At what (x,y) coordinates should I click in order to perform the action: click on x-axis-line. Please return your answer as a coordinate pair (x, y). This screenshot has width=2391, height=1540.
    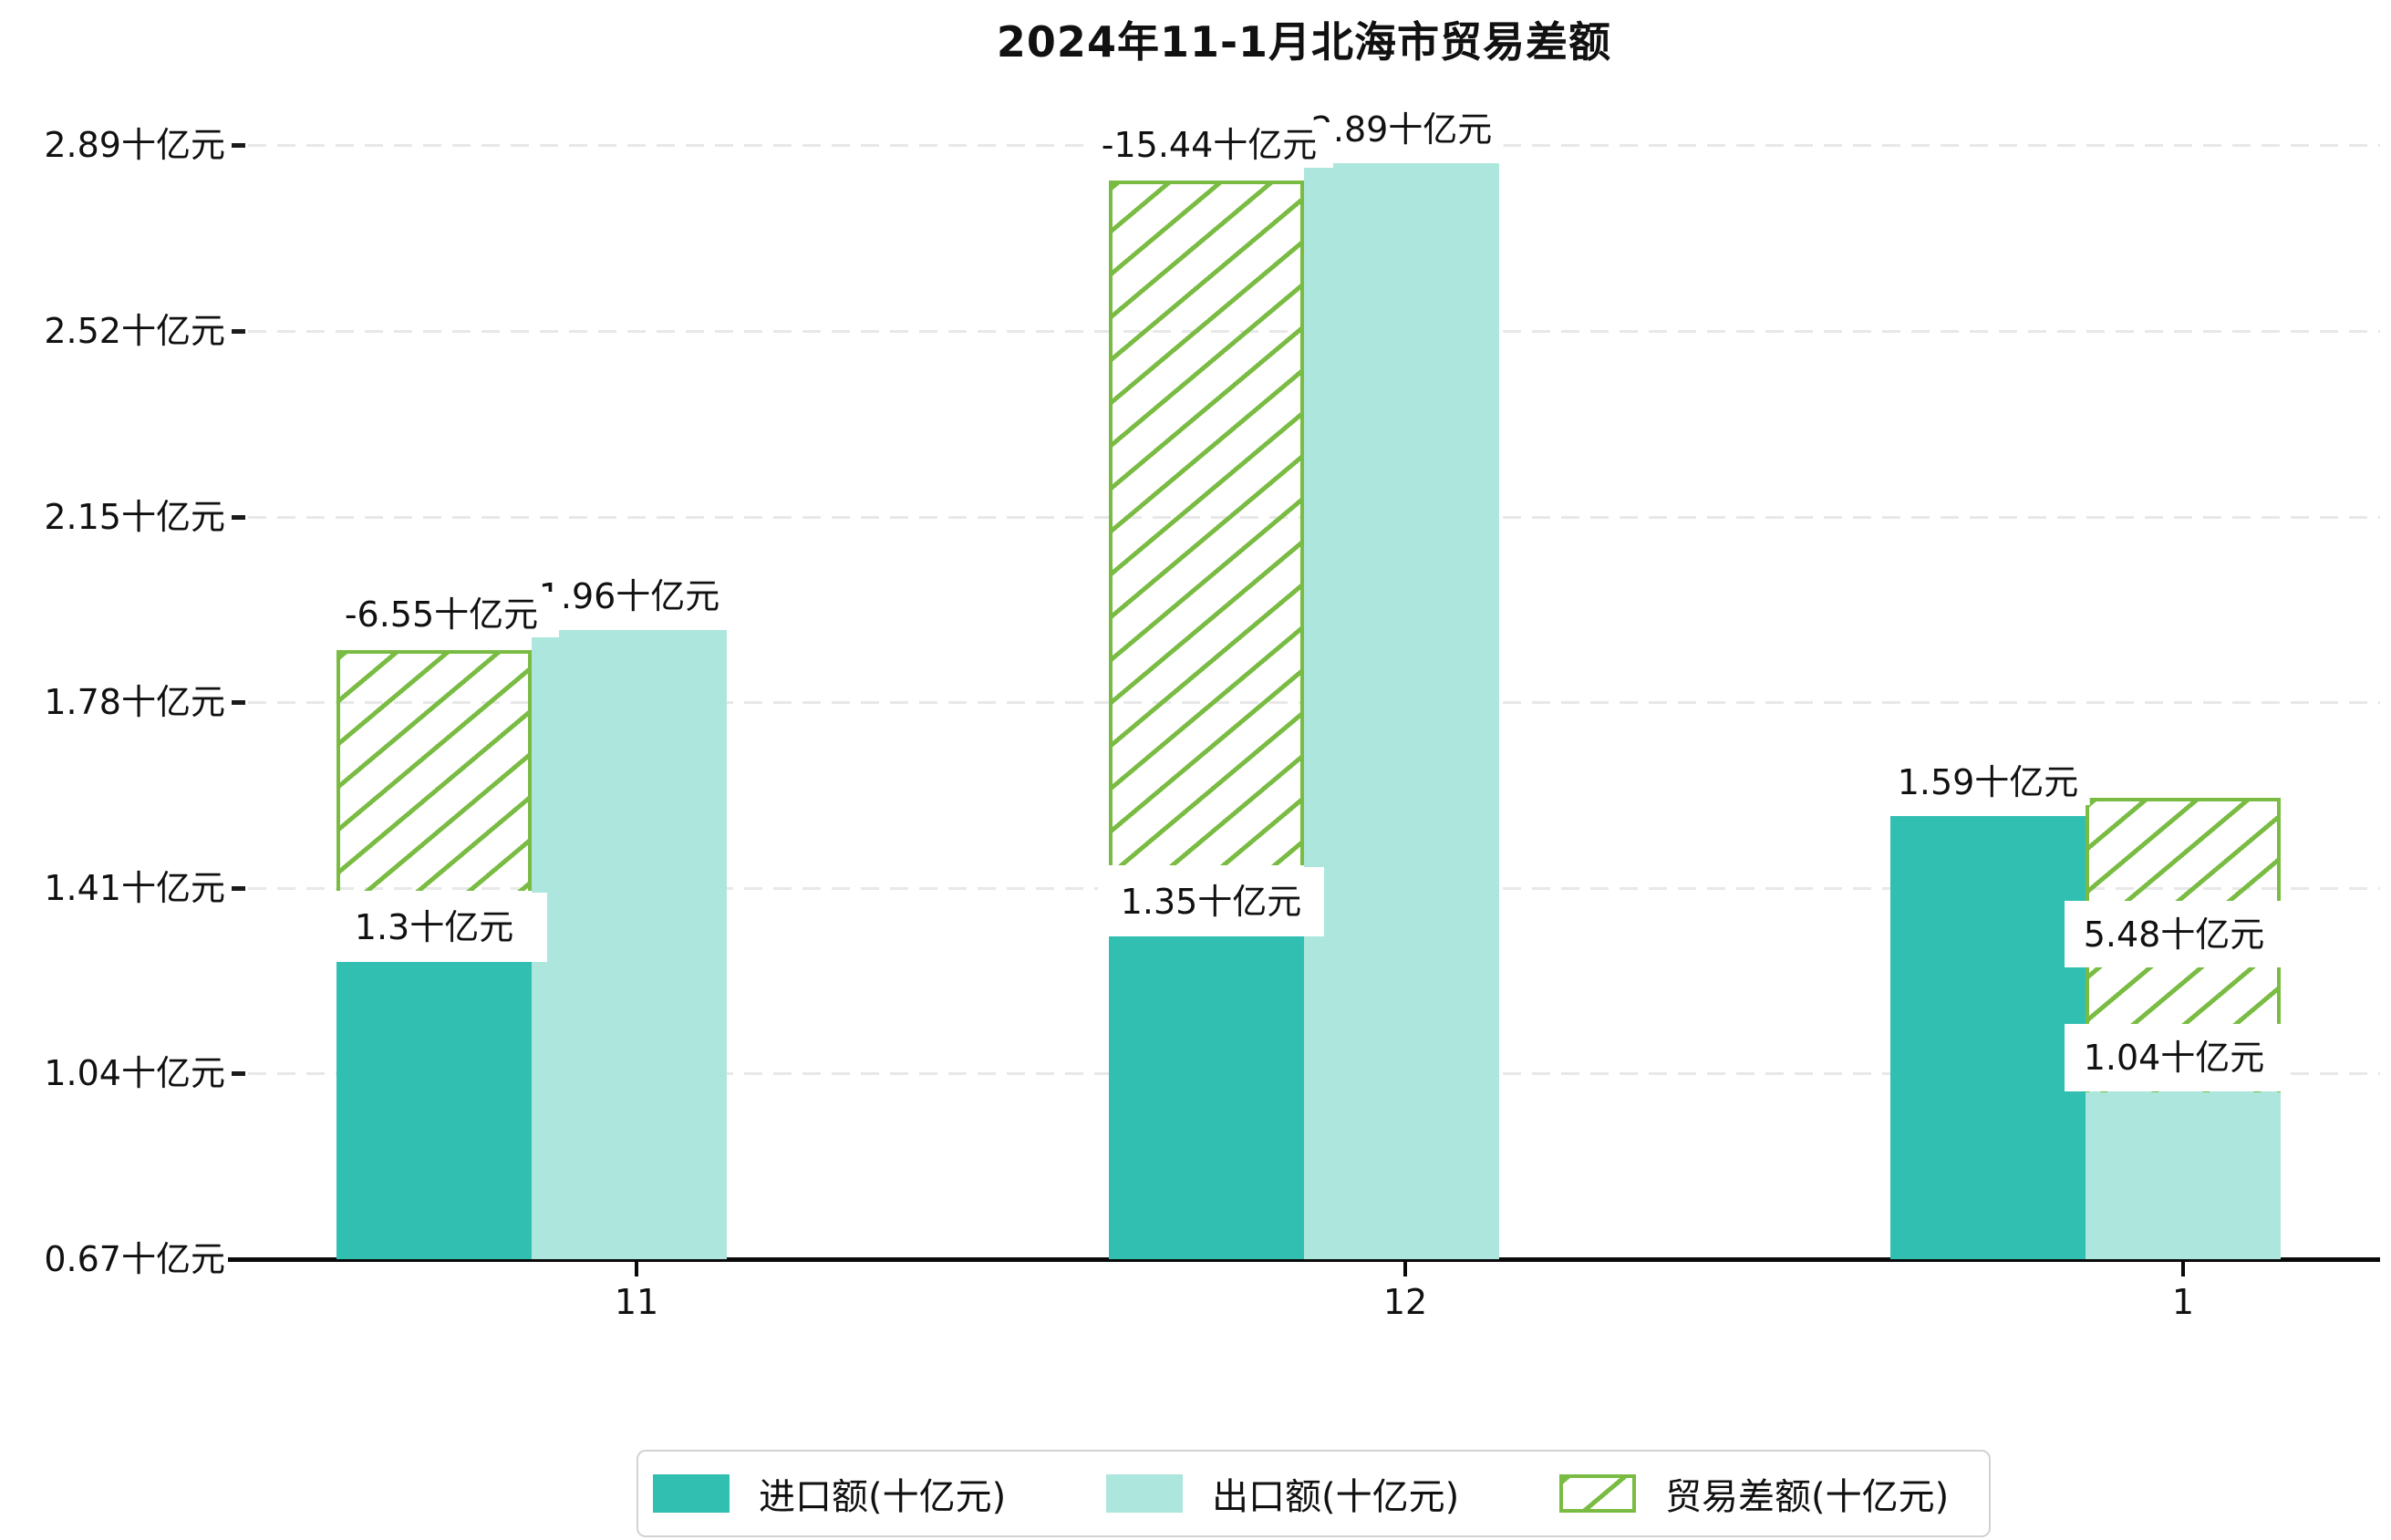
    Looking at the image, I should click on (1304, 1259).